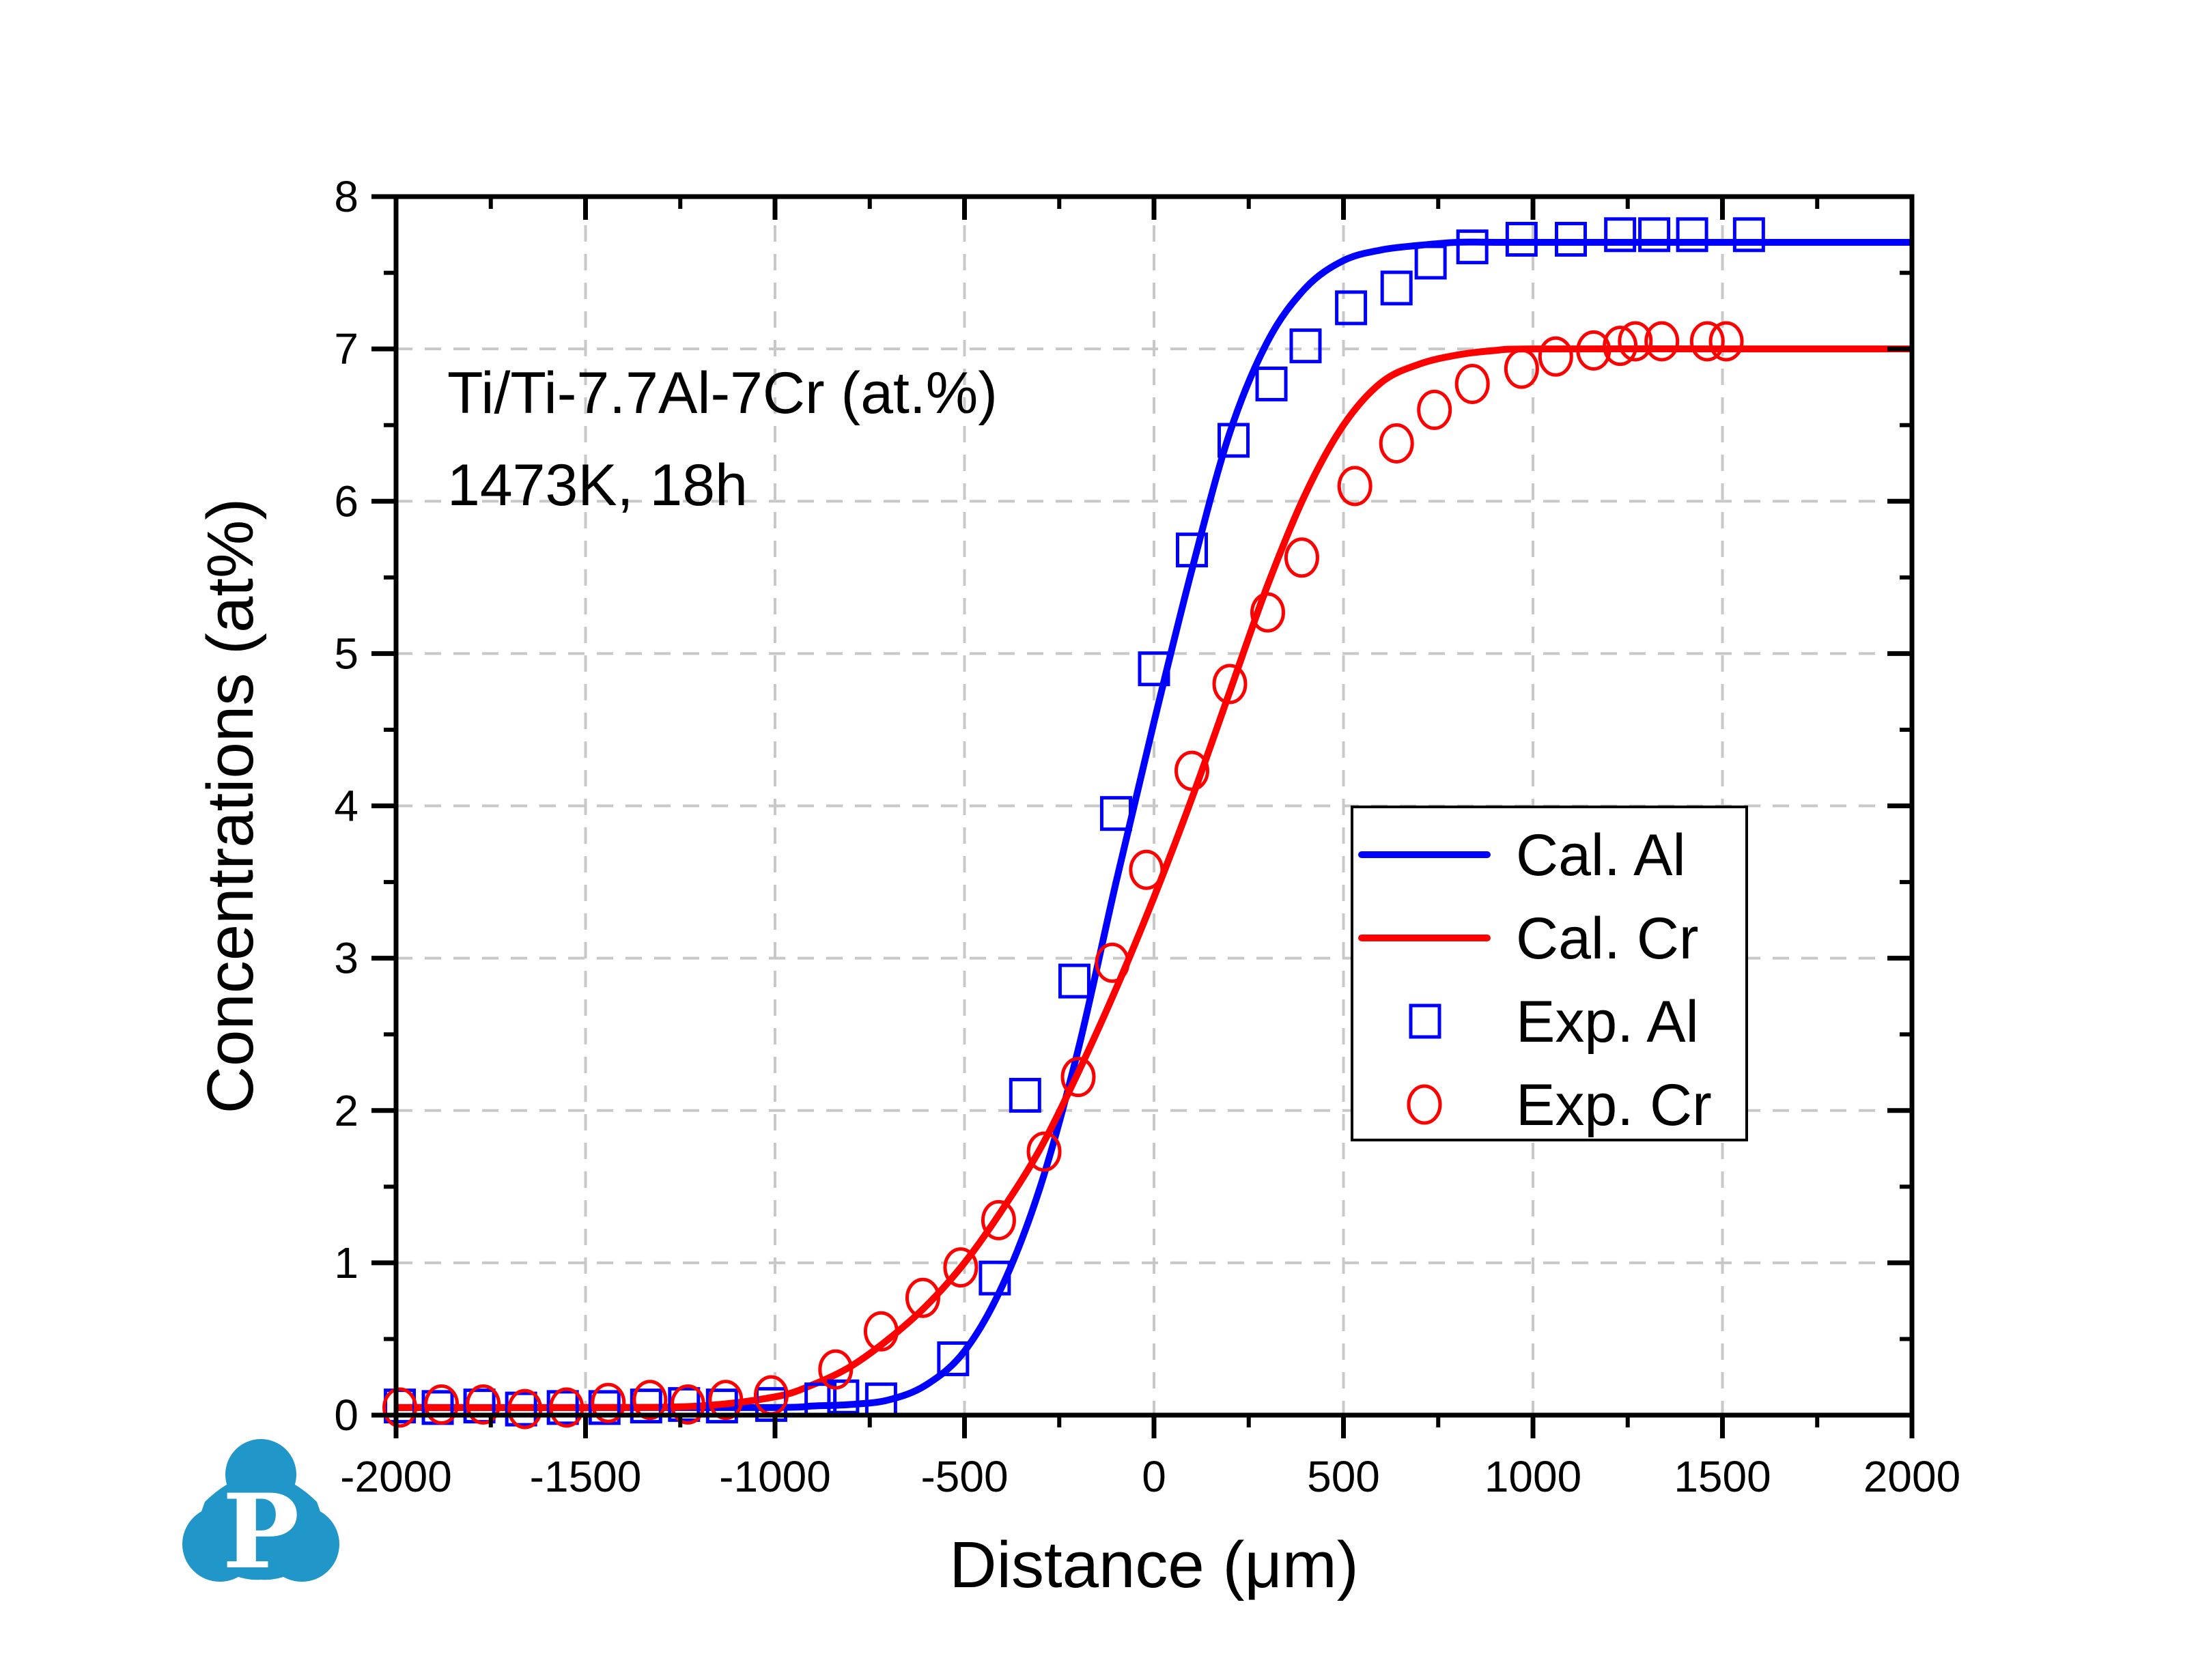  I want to click on y-tick-label: 0, so click(346, 1415).